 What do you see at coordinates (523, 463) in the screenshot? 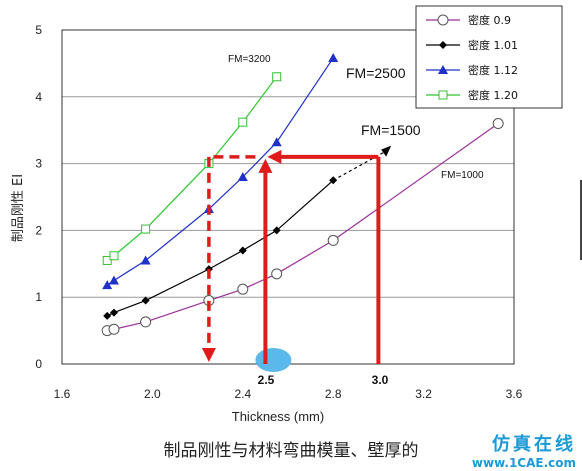
I see `watermark-url: www.1CAE.com` at bounding box center [523, 463].